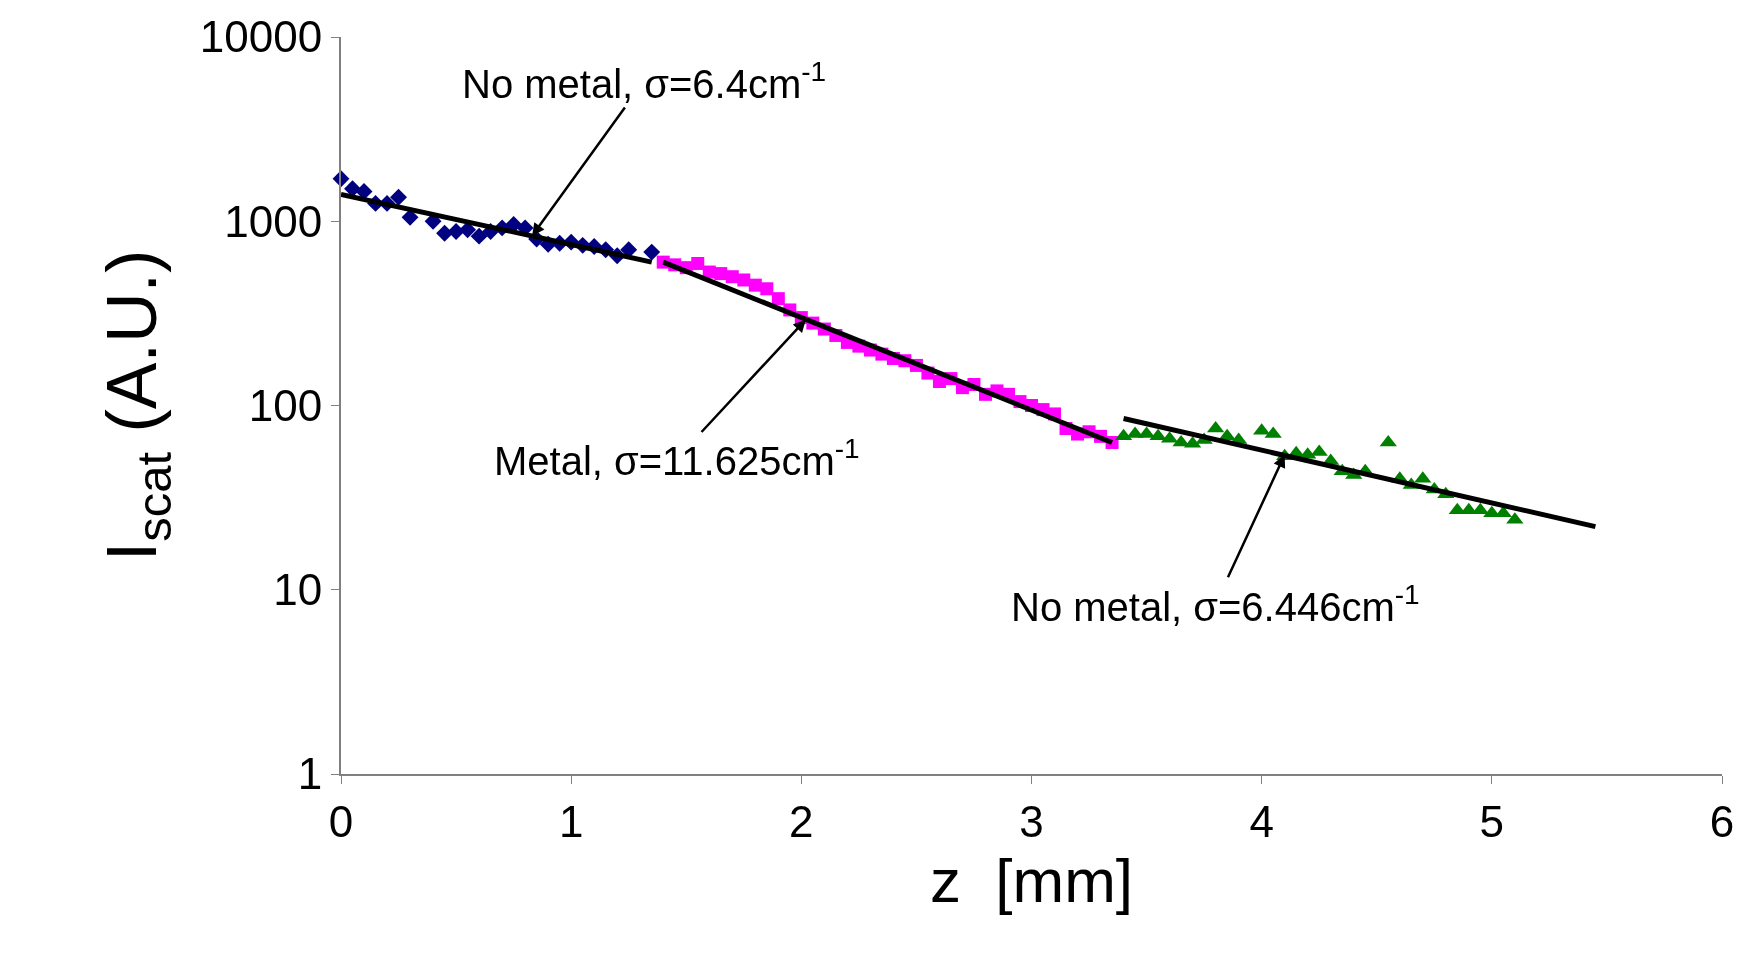  I want to click on x-tick-label: 1, so click(571, 821).